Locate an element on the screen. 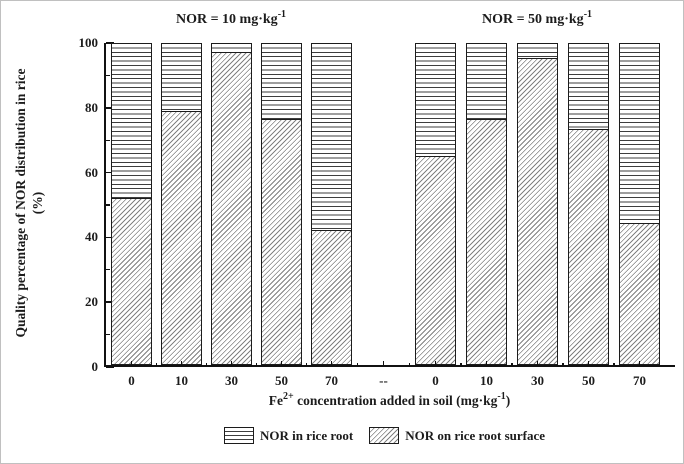 This screenshot has width=684, height=464. bar-nor50-fe10 is located at coordinates (486, 204).